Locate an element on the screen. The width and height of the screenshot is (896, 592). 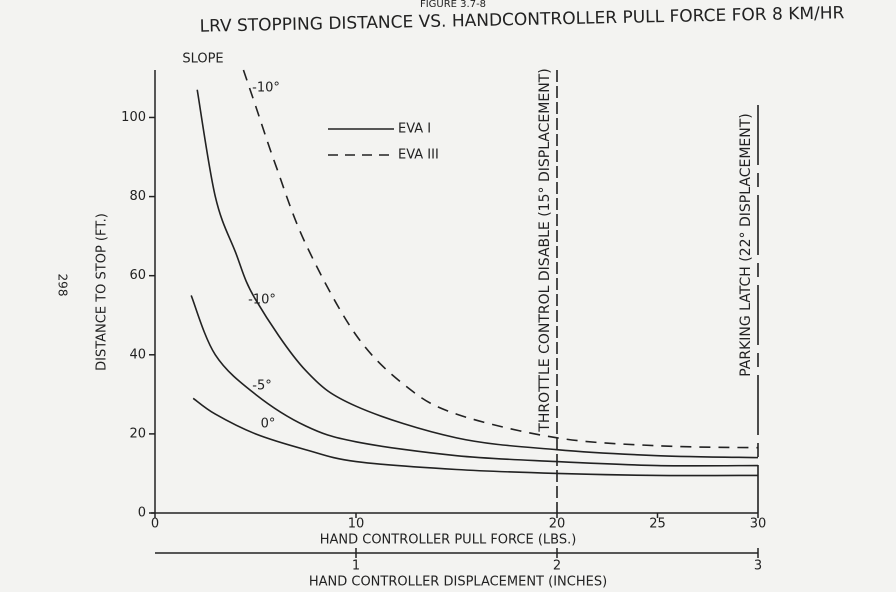
y-tick-label: 80 is located at coordinates (137, 196).